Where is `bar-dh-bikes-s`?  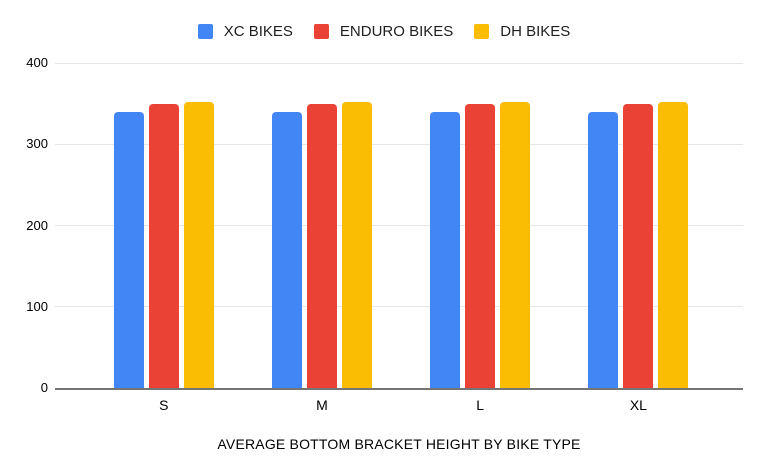 bar-dh-bikes-s is located at coordinates (198, 245).